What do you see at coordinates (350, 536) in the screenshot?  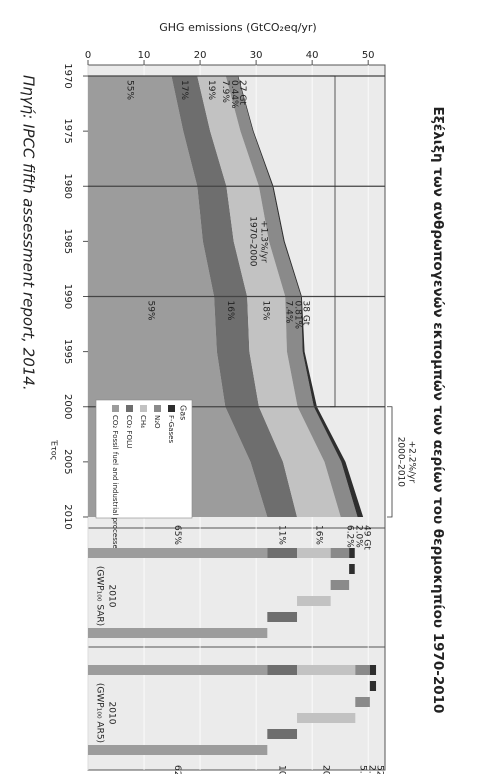 I see `share-label: 6.2%` at bounding box center [350, 536].